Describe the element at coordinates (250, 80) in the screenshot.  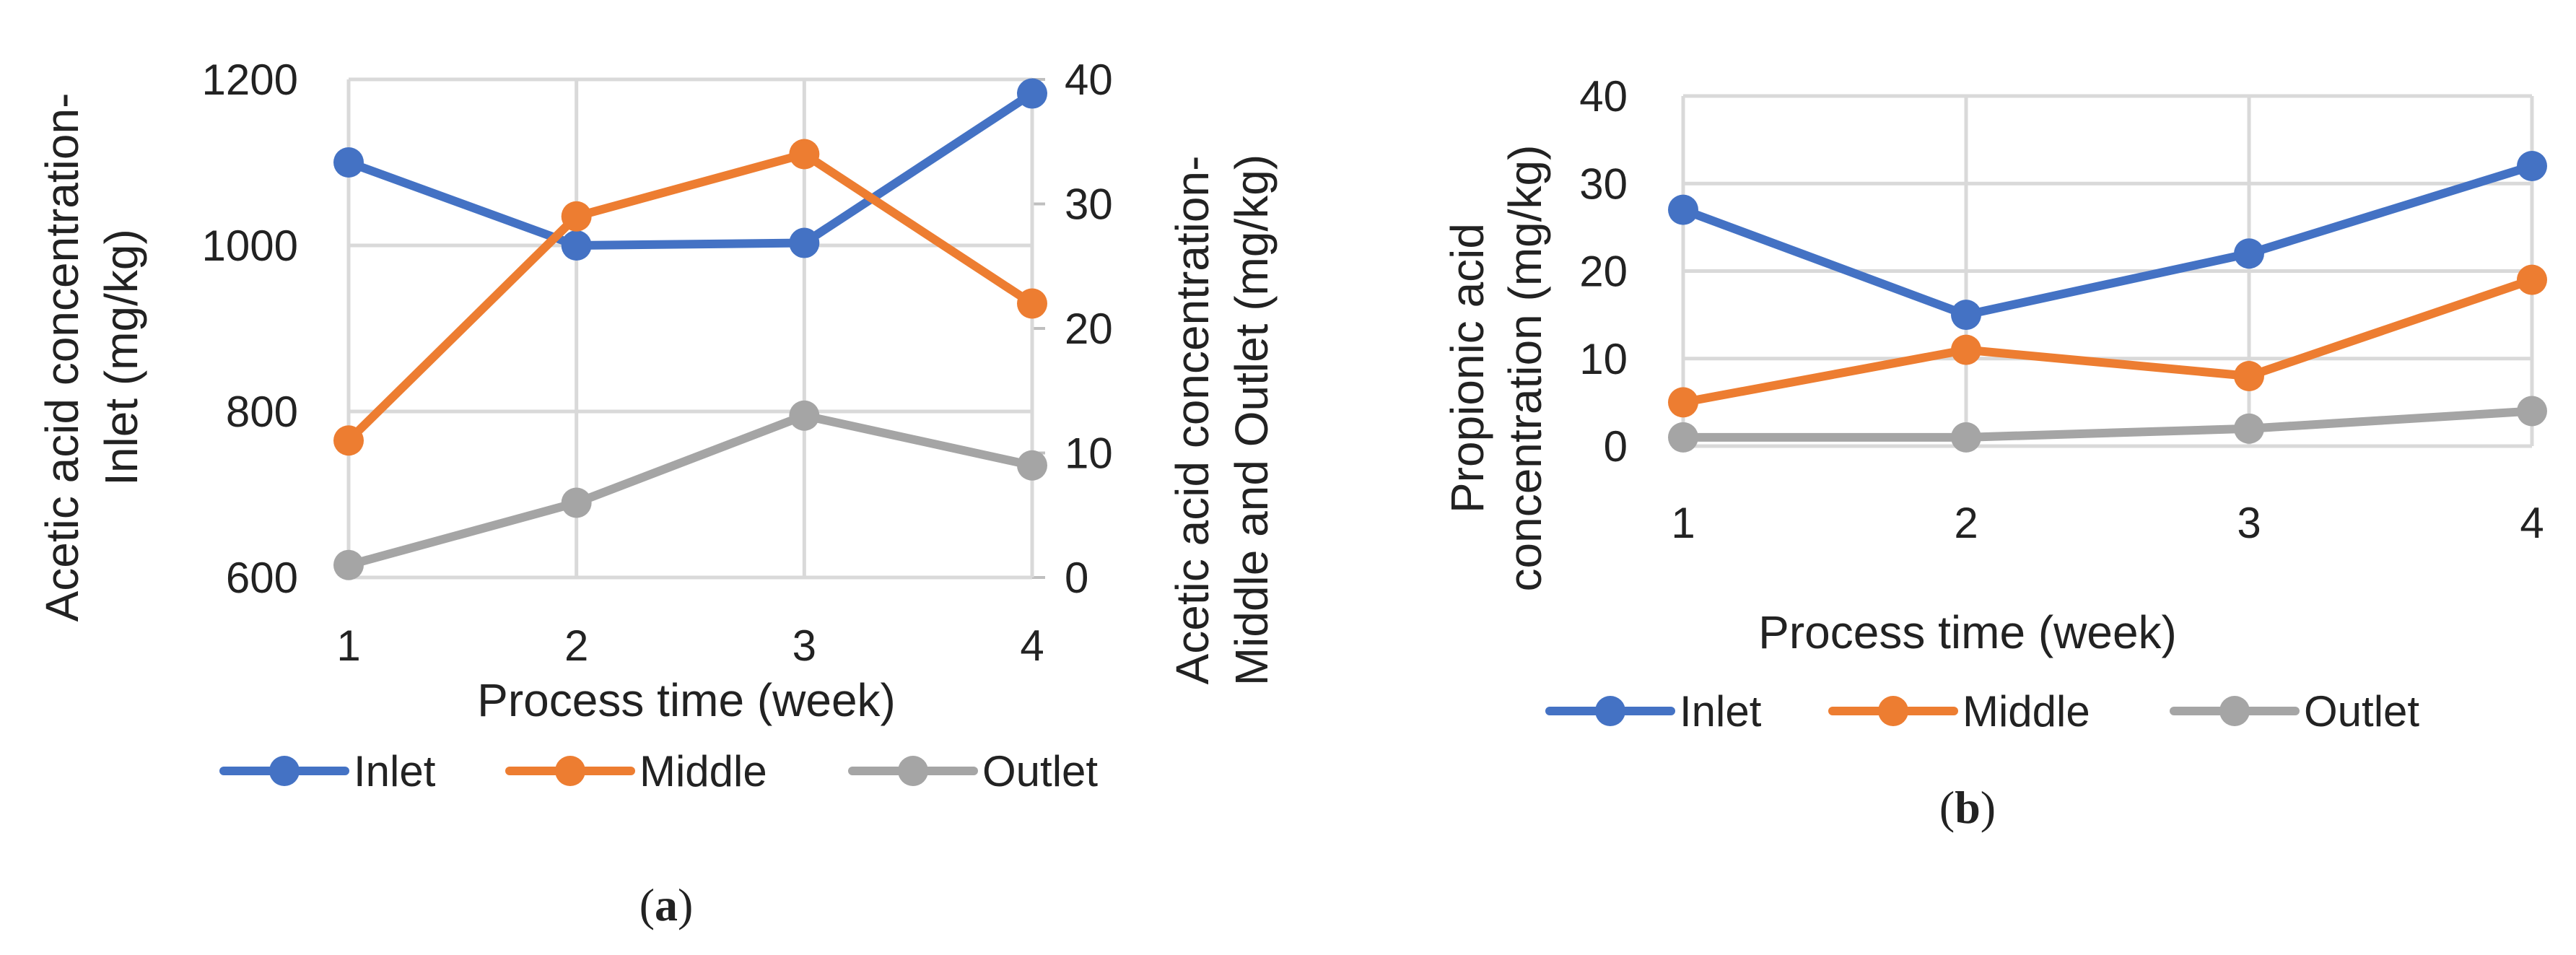
I see `y-tick-label: 1200` at that location.